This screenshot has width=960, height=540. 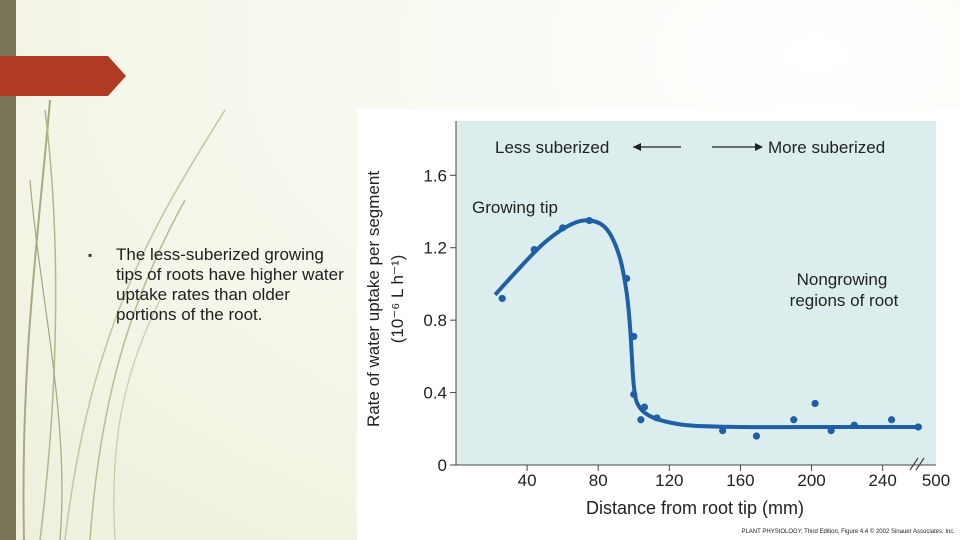 What do you see at coordinates (435, 175) in the screenshot?
I see `y-tick-label: 1.6` at bounding box center [435, 175].